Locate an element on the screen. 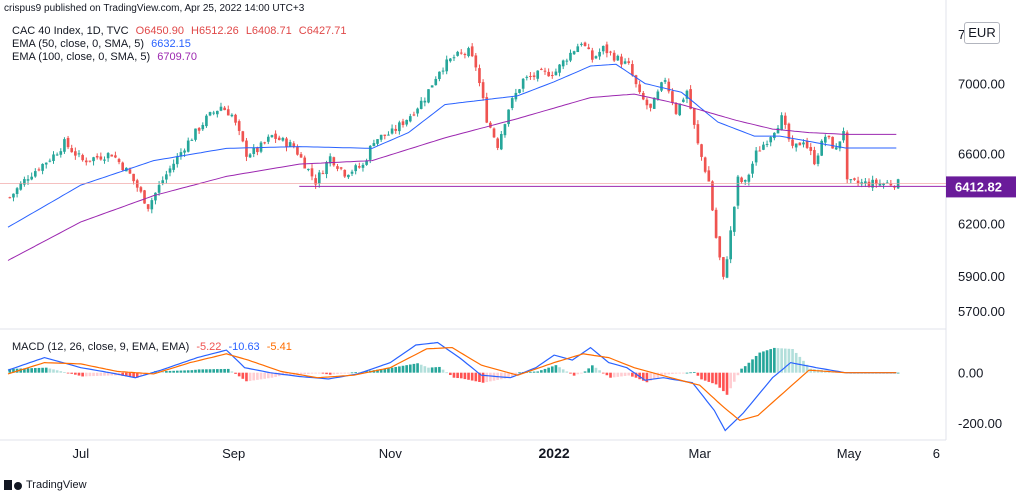 Image resolution: width=1024 pixels, height=495 pixels. macd-hist-value: -5.22 is located at coordinates (209, 347).